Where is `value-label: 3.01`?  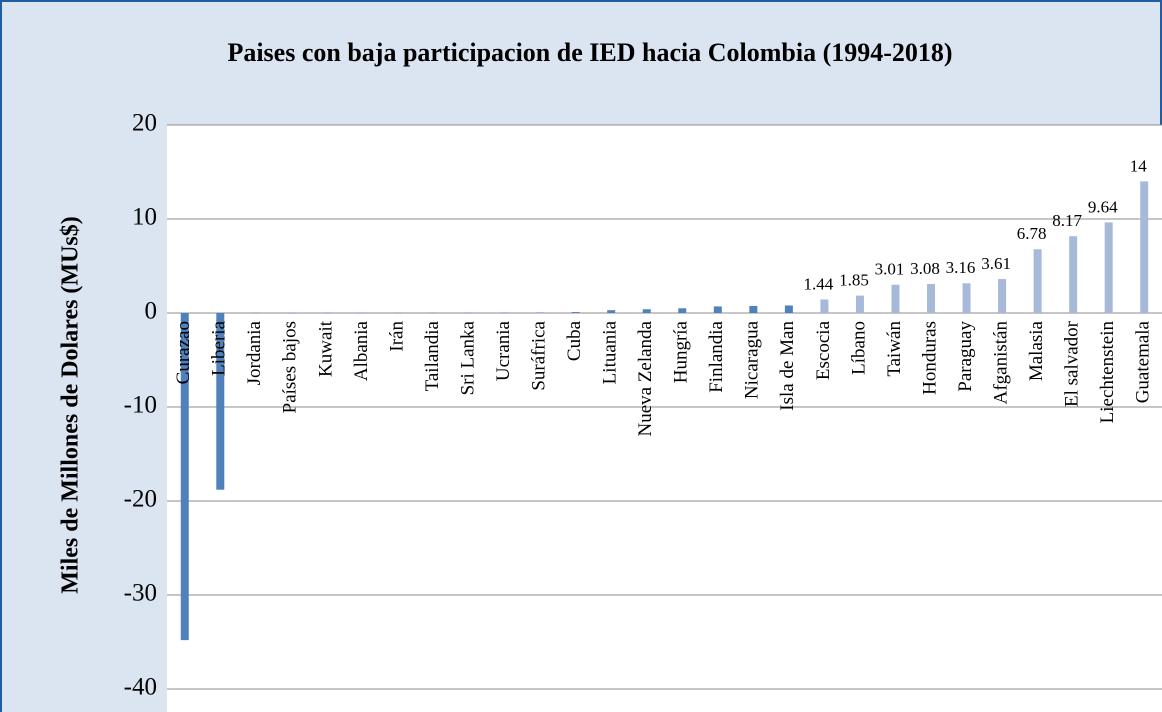
value-label: 3.01 is located at coordinates (890, 269).